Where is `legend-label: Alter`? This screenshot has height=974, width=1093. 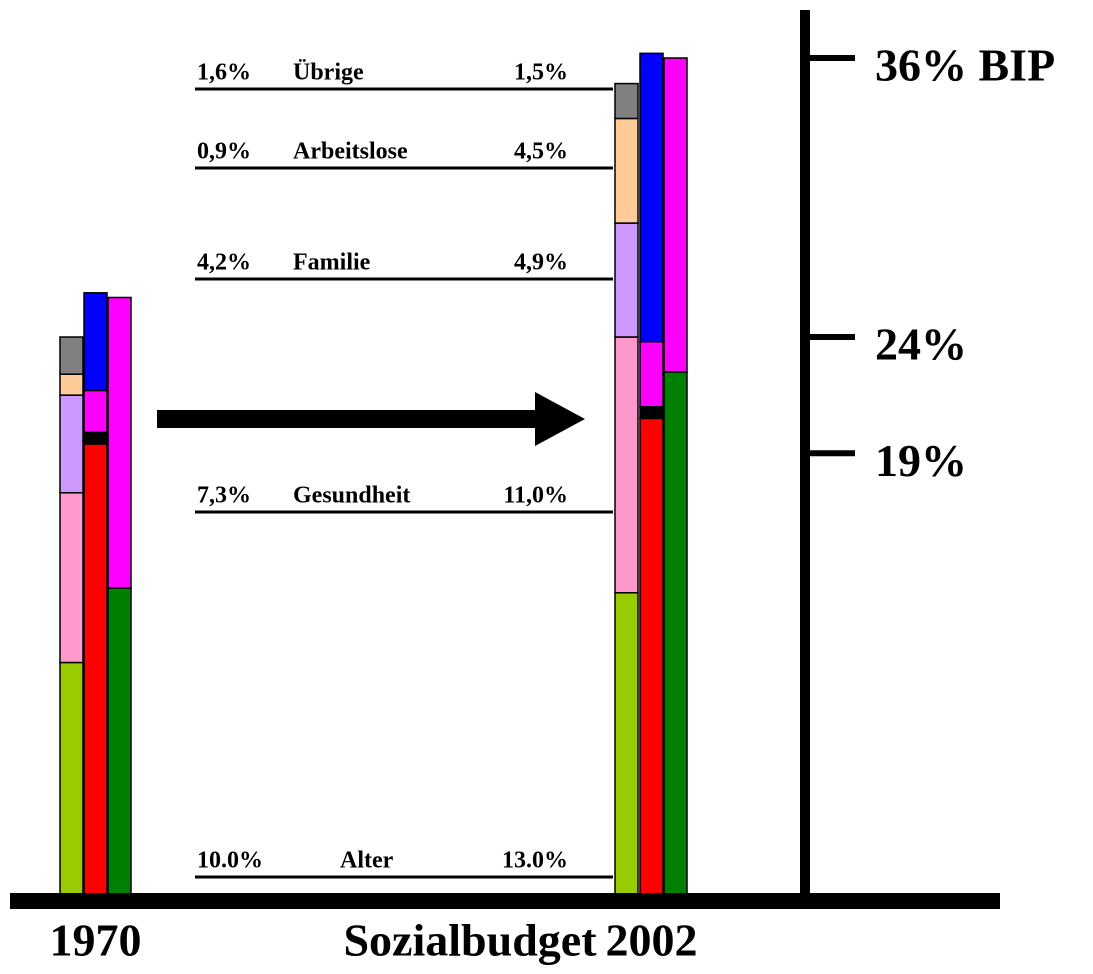 legend-label: Alter is located at coordinates (367, 861).